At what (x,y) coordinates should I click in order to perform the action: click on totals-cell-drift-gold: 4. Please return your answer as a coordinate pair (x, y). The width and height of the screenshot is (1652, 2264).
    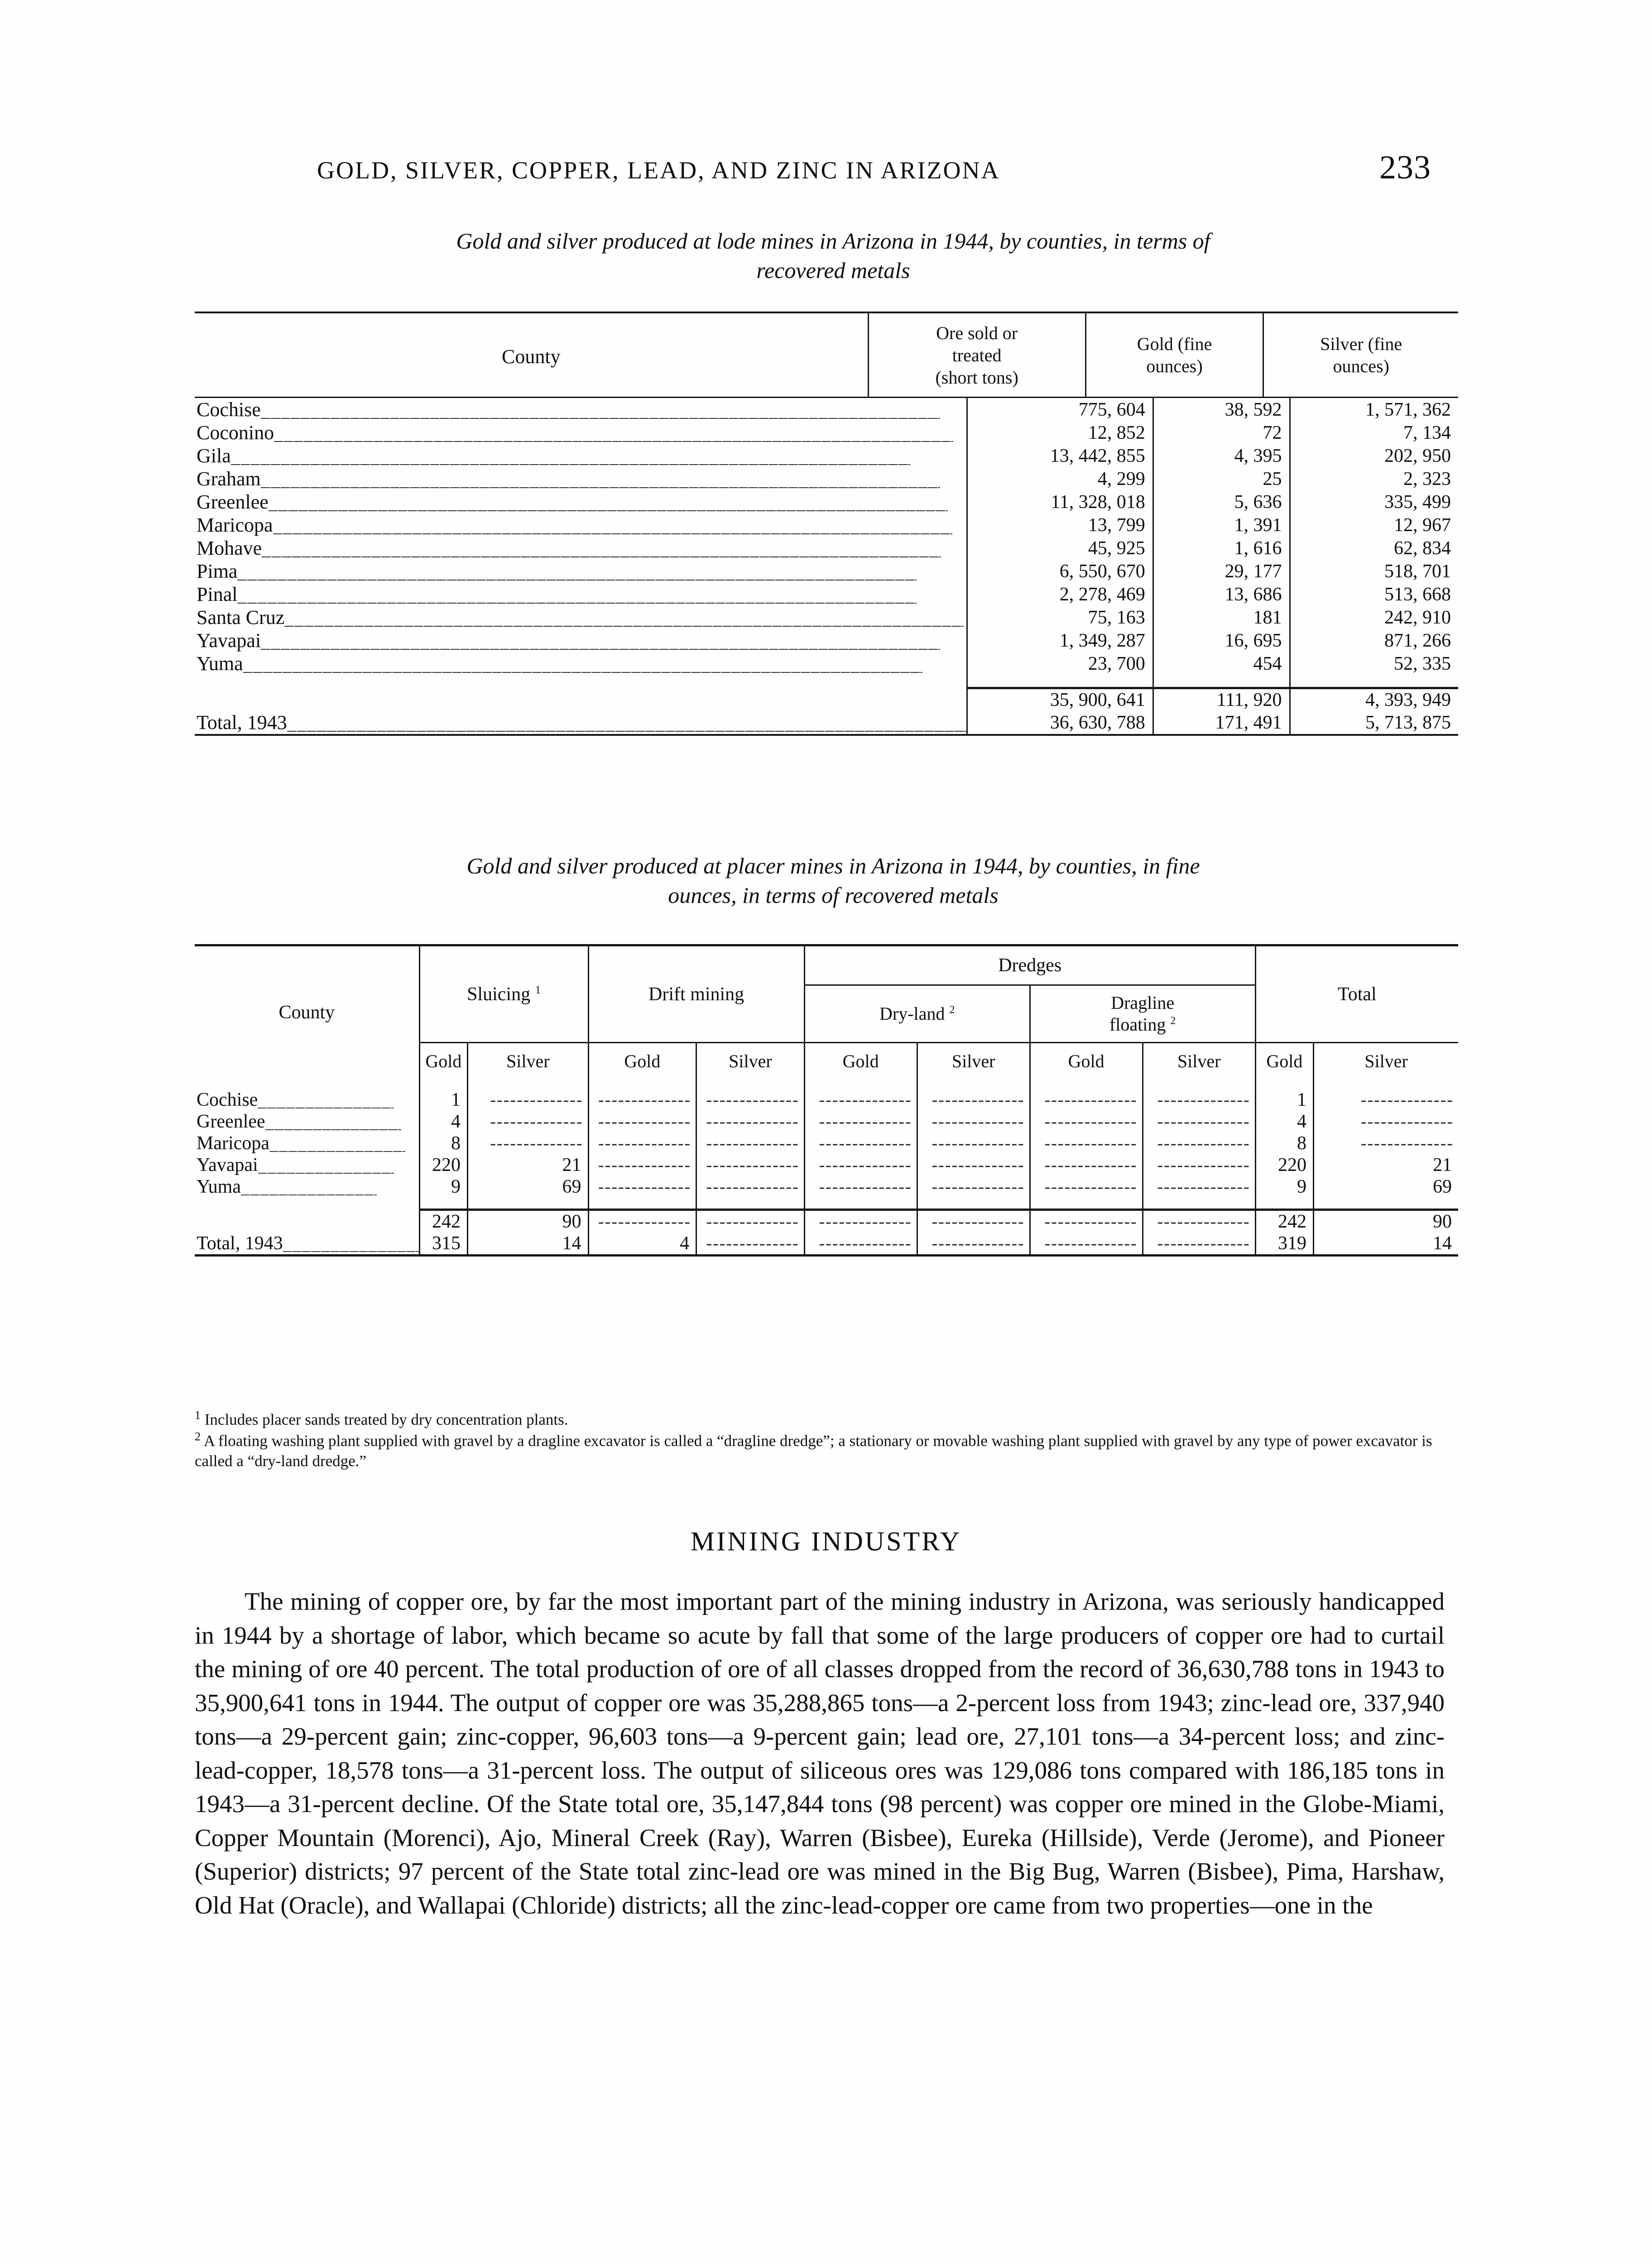
    Looking at the image, I should click on (641, 1243).